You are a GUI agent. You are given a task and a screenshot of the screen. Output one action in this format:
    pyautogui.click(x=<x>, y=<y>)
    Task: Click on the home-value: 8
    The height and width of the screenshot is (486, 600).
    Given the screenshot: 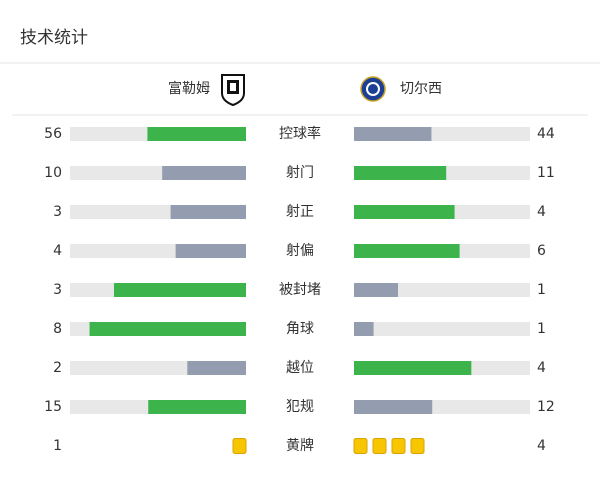 What is the action you would take?
    pyautogui.click(x=57, y=329)
    